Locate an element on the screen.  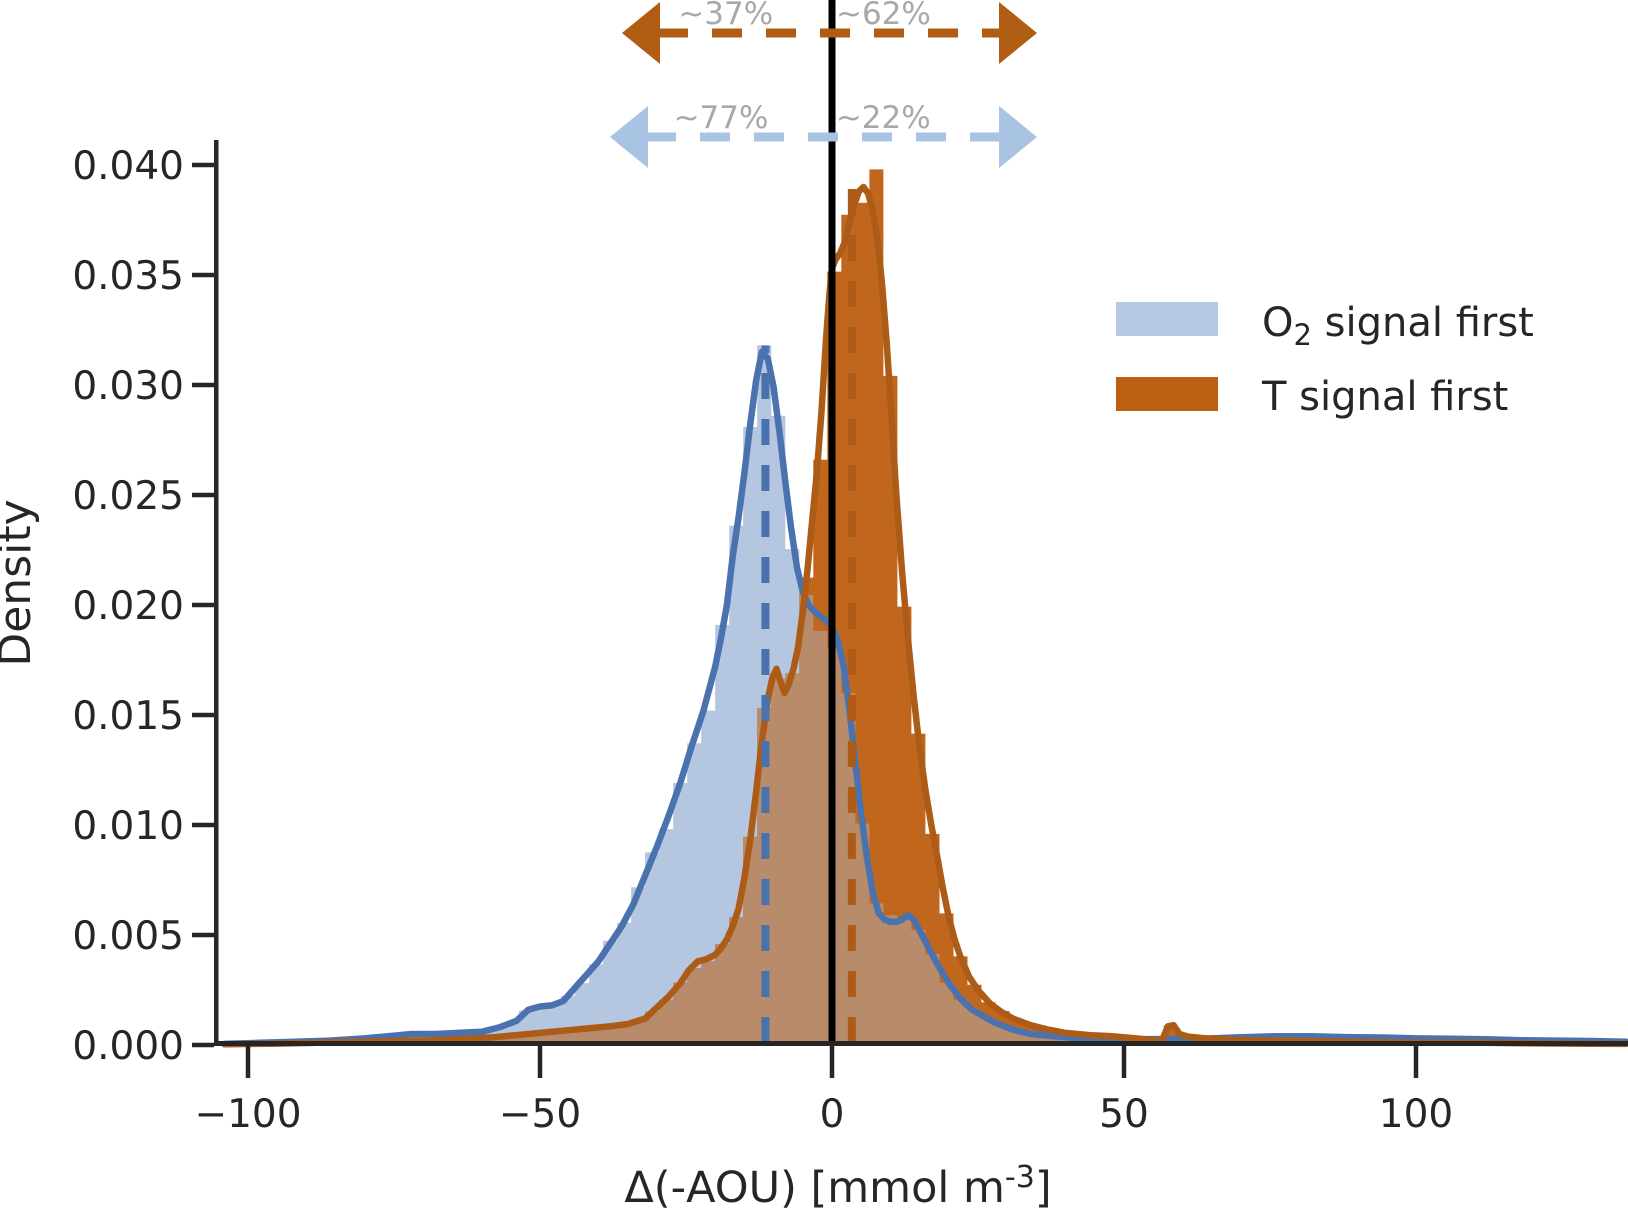
y-tick-label-6: 0.030 is located at coordinates (128, 386).